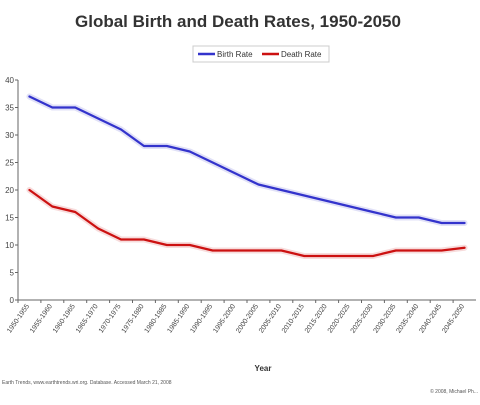 Image resolution: width=480 pixels, height=405 pixels. Describe the element at coordinates (385, 319) in the screenshot. I see `x-tick-label: 2030-2035` at that location.